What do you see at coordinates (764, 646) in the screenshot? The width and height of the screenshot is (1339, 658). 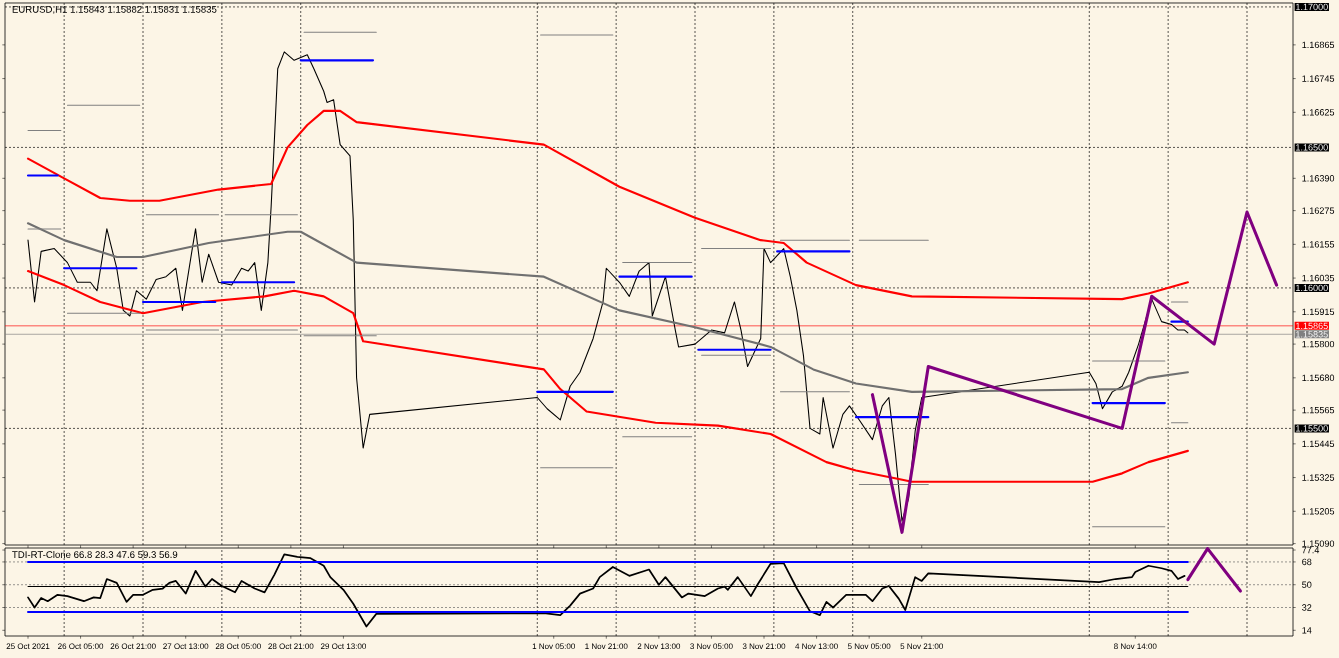 I see `x-tick-label: 3 Nov 21:00` at bounding box center [764, 646].